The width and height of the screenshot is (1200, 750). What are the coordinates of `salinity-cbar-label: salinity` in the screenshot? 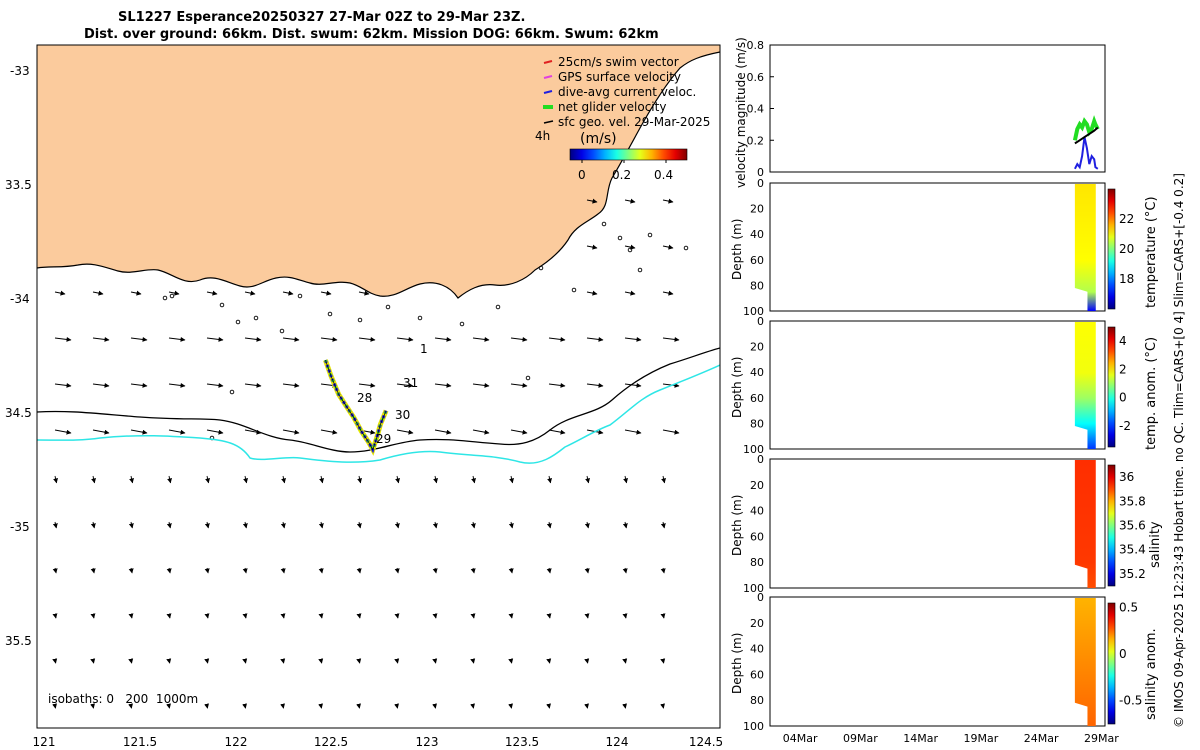 It's located at (1155, 544).